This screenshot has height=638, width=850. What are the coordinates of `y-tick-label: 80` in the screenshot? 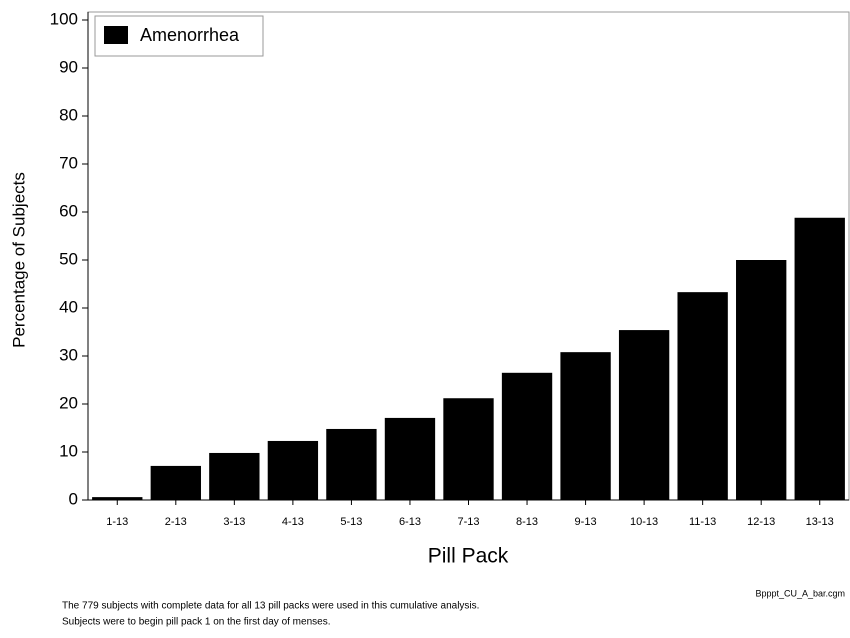 It's located at (68, 114).